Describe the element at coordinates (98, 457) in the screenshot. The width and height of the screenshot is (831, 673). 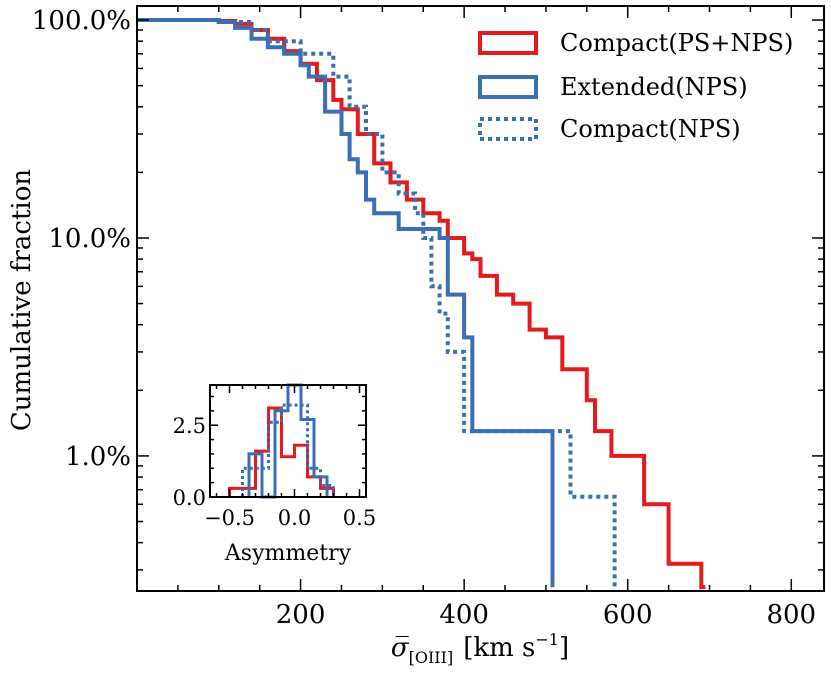
I see `y-tick-label: 1.0%` at that location.